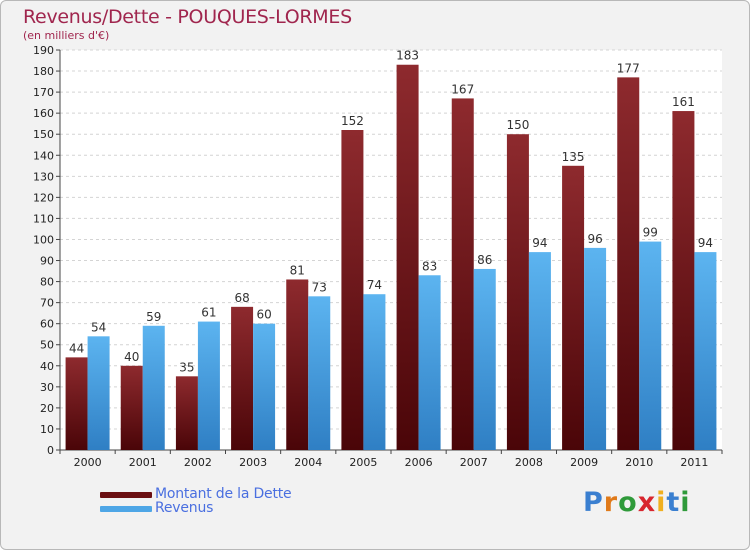 This screenshot has height=550, width=750. What do you see at coordinates (126, 509) in the screenshot?
I see `legend-swatch-revenus` at bounding box center [126, 509].